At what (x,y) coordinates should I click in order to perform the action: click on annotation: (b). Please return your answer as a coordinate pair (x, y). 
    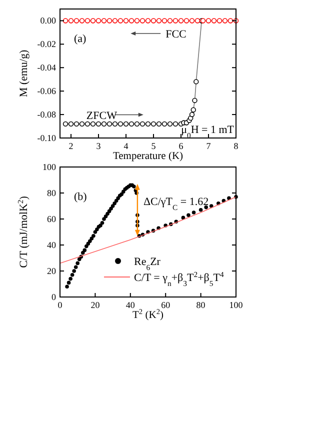
    Looking at the image, I should click on (81, 197).